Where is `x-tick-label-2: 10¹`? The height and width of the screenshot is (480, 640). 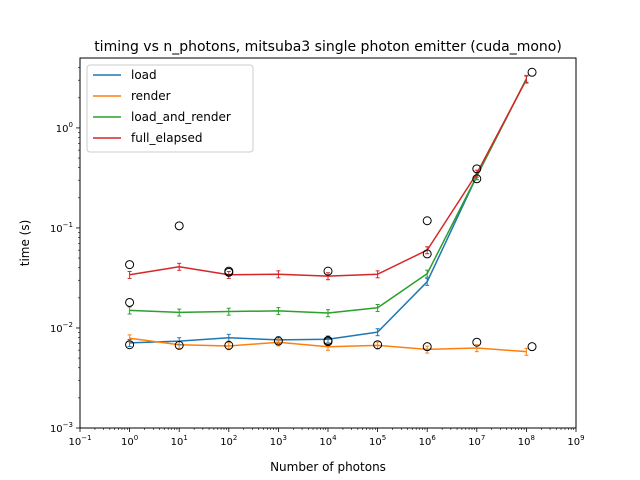 x-tick-label-2: 10¹ is located at coordinates (179, 441).